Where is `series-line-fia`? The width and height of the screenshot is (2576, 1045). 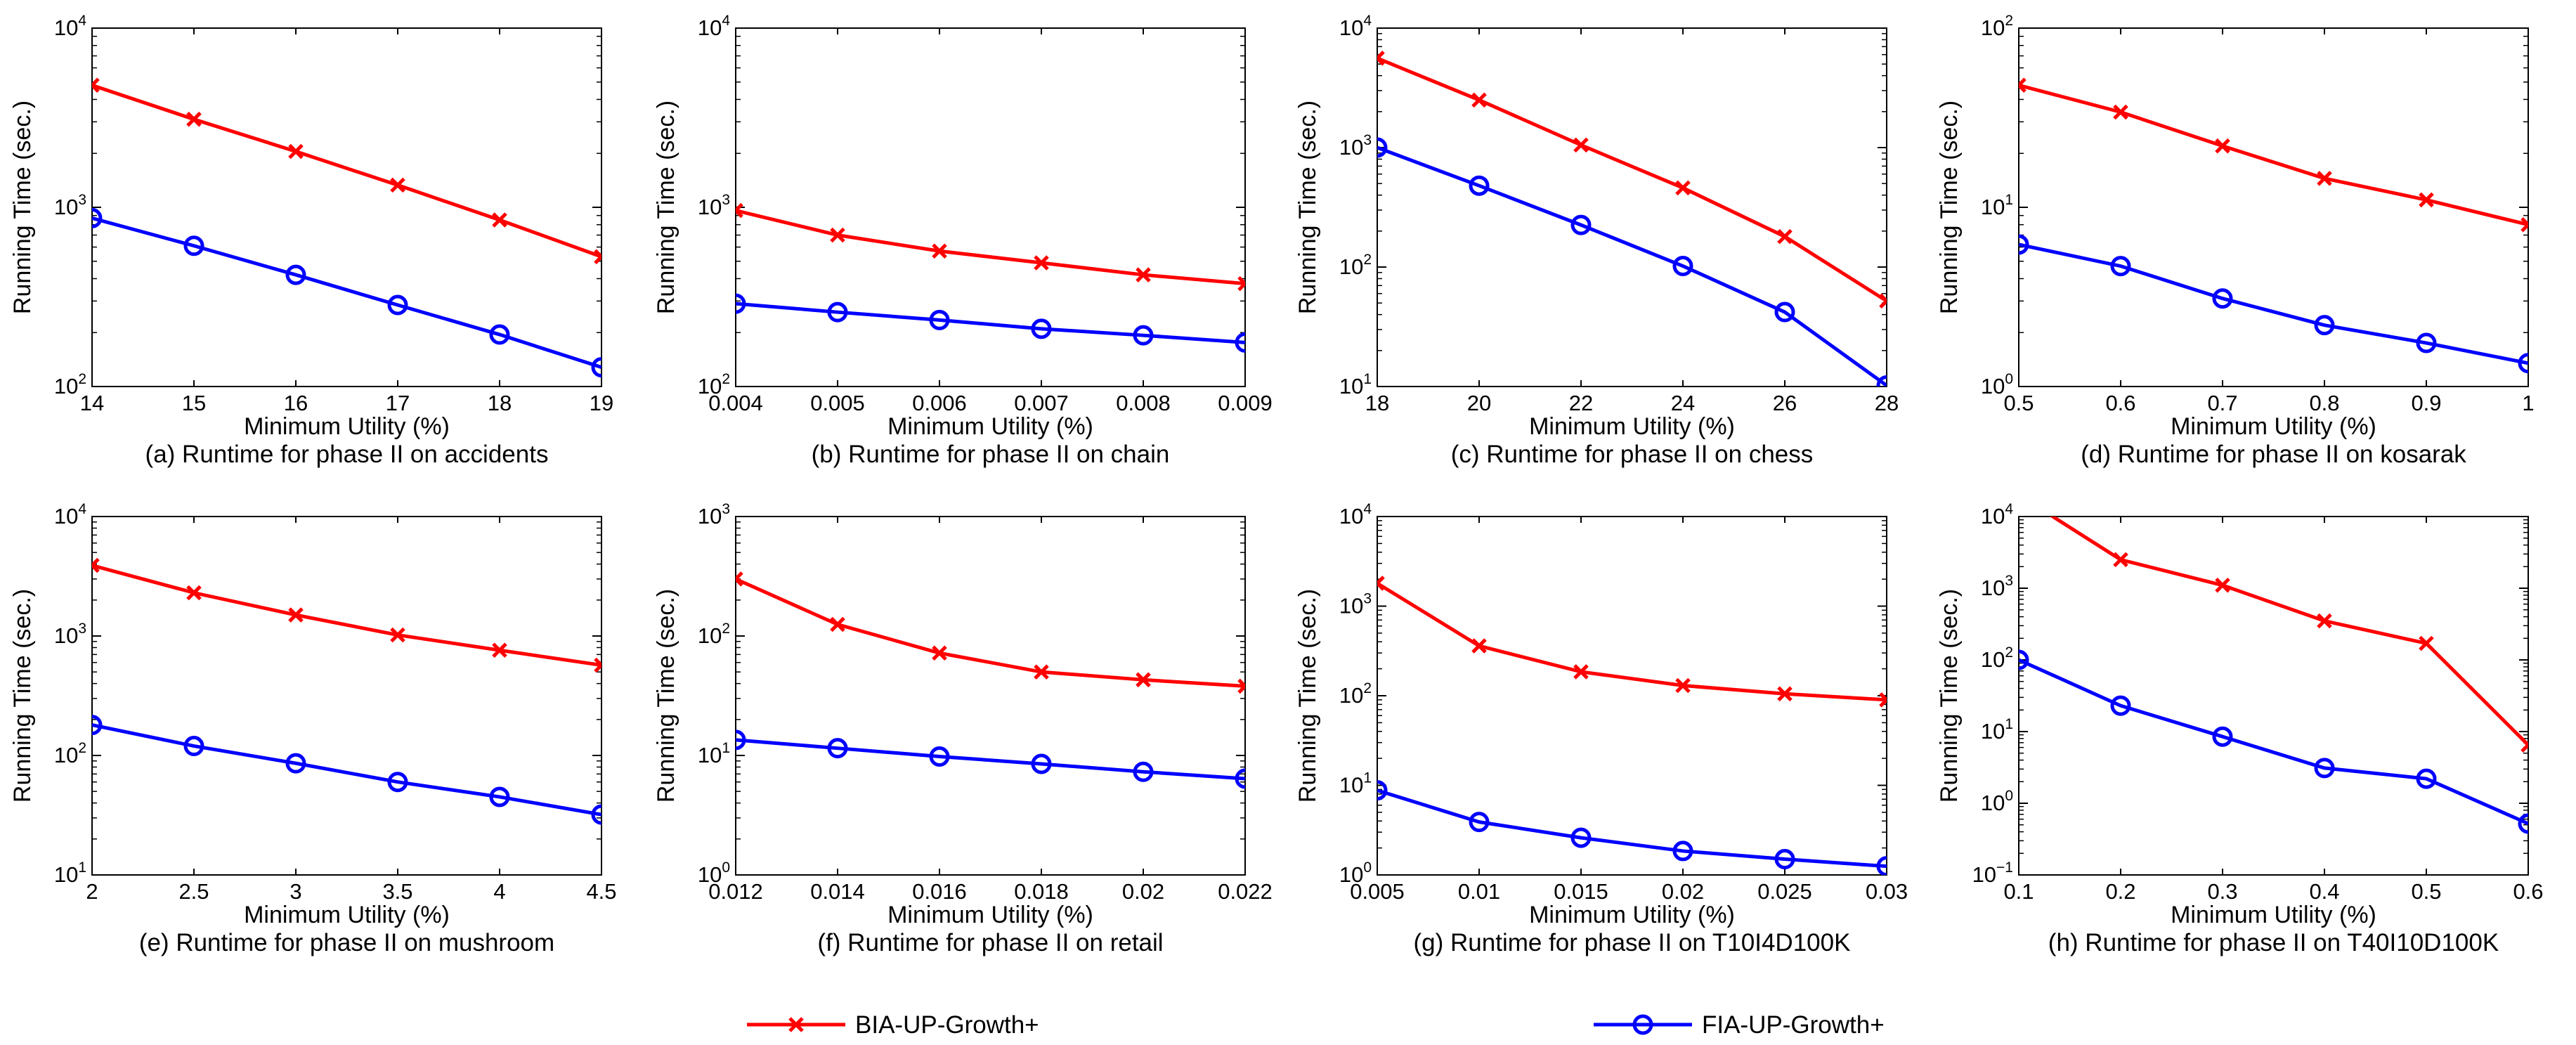 series-line-fia is located at coordinates (990, 759).